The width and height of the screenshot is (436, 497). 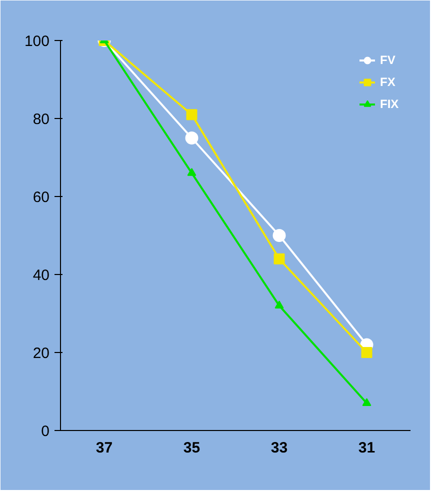 What do you see at coordinates (41, 275) in the screenshot?
I see `y-tick-label: 40` at bounding box center [41, 275].